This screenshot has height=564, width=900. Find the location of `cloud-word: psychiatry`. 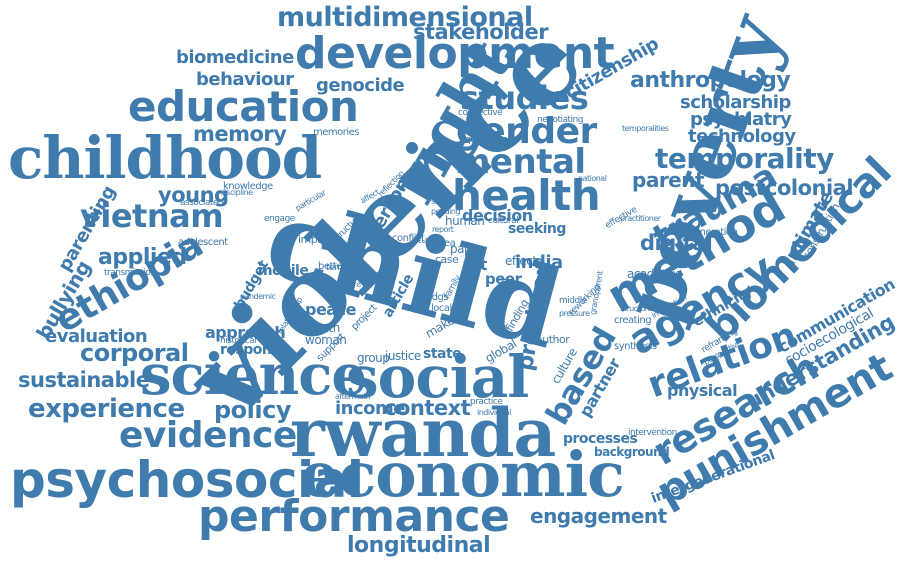

cloud-word: psychiatry is located at coordinates (741, 119).